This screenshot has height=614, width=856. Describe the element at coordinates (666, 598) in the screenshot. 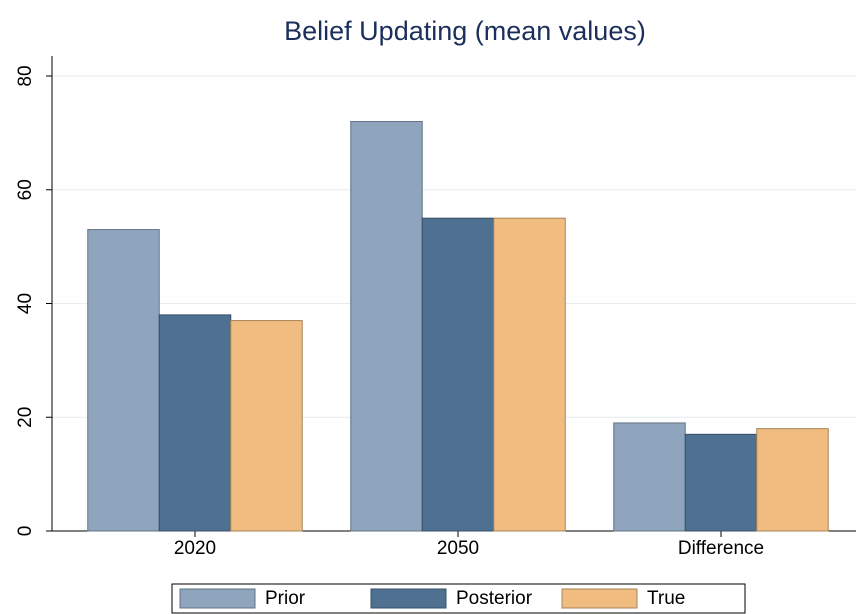

I see `legend-label: True` at that location.